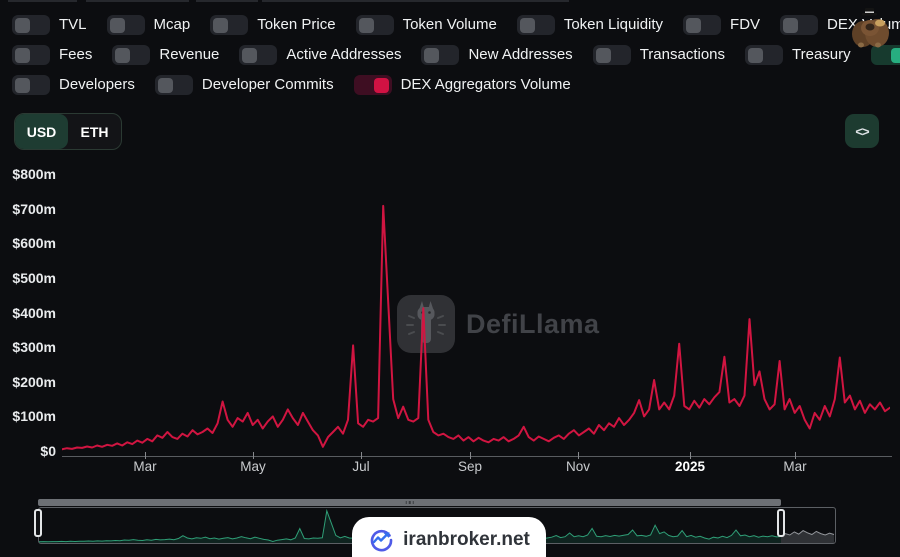  I want to click on iranbroker-badge: iranbroker.net, so click(449, 537).